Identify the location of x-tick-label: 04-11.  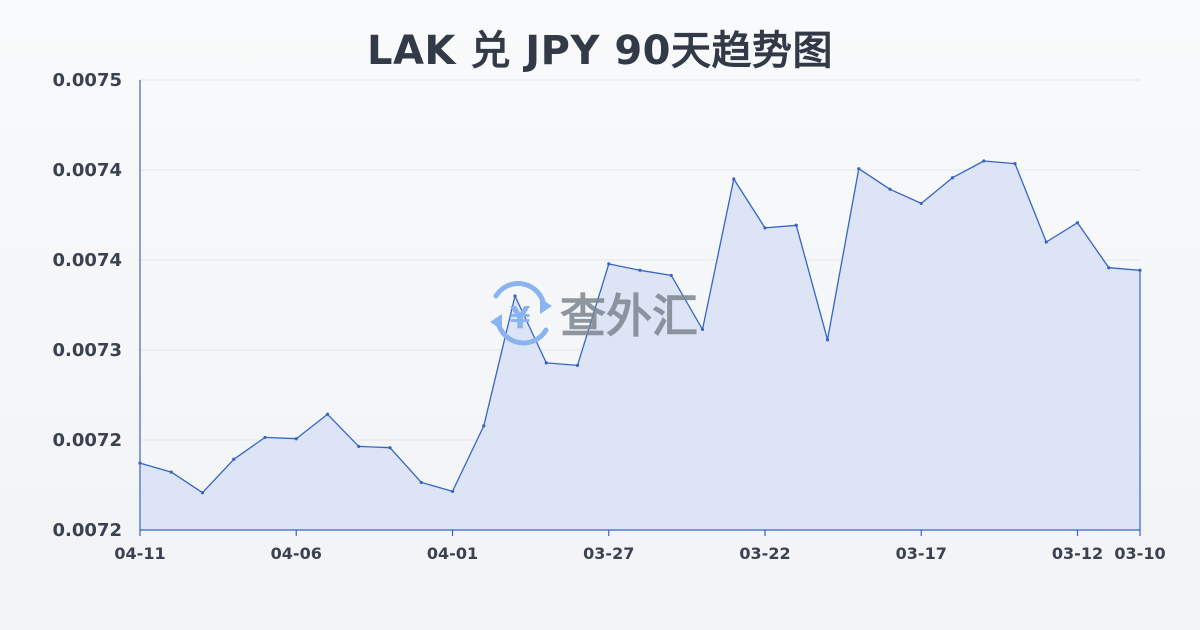
(139, 553).